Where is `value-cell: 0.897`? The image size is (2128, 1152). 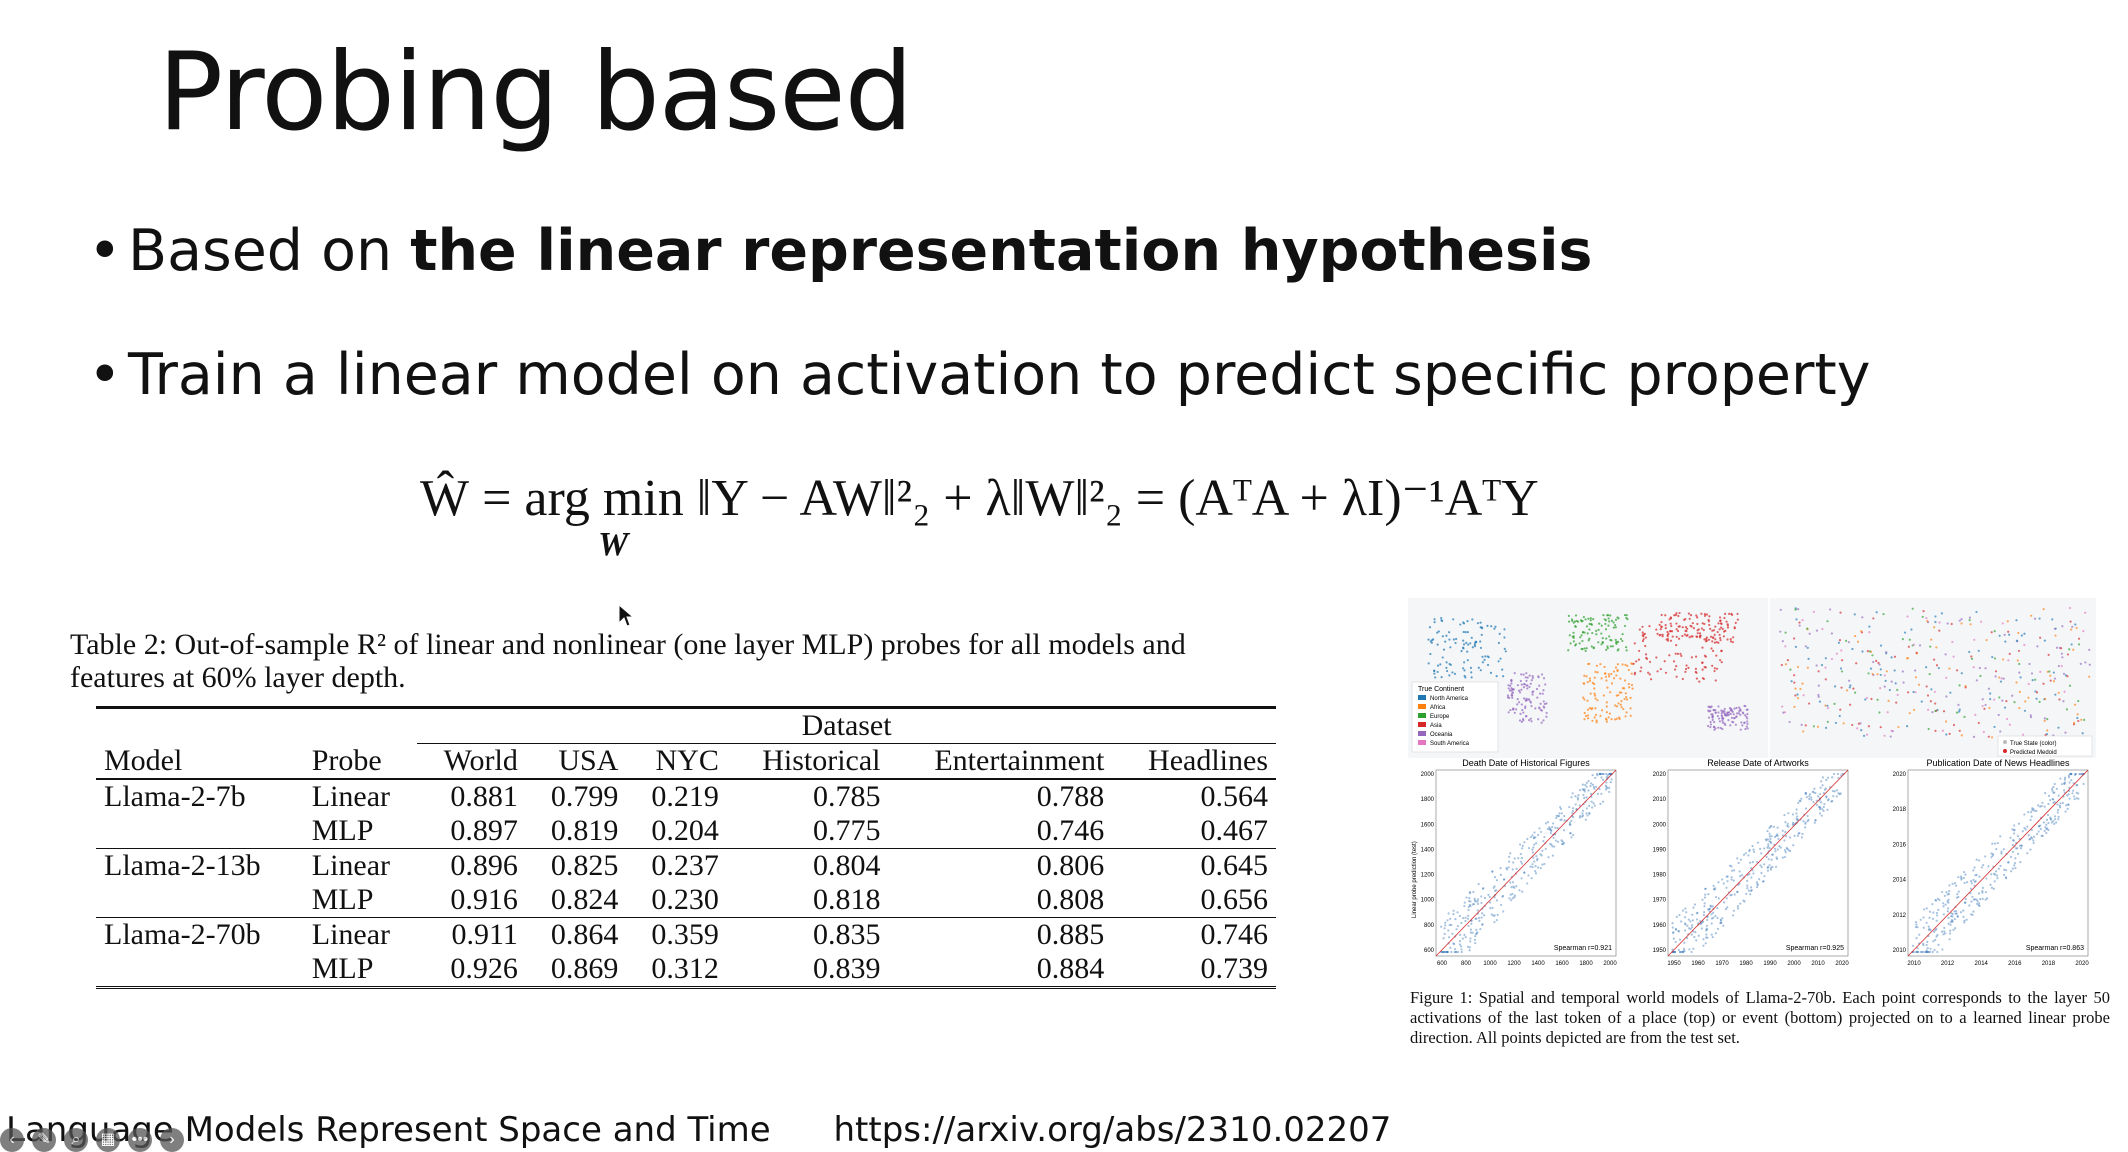
value-cell: 0.897 is located at coordinates (484, 830).